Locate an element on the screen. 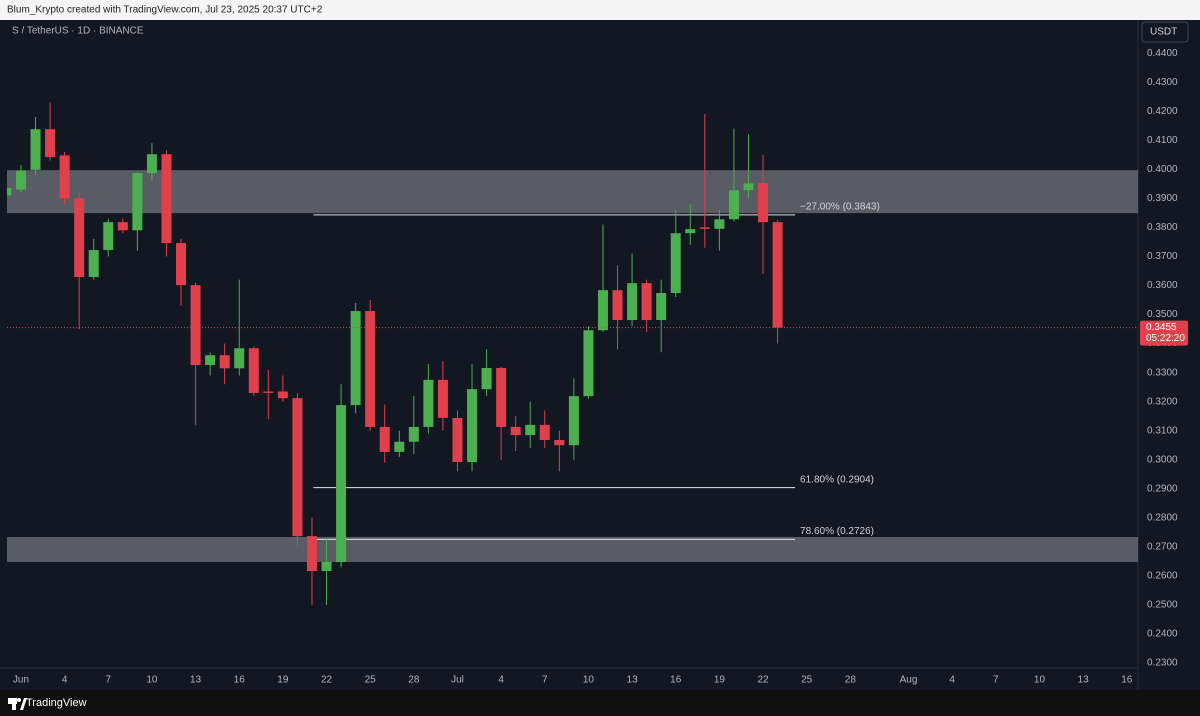 The image size is (1200, 716). y-tick-label: 0.3300 is located at coordinates (1162, 372).